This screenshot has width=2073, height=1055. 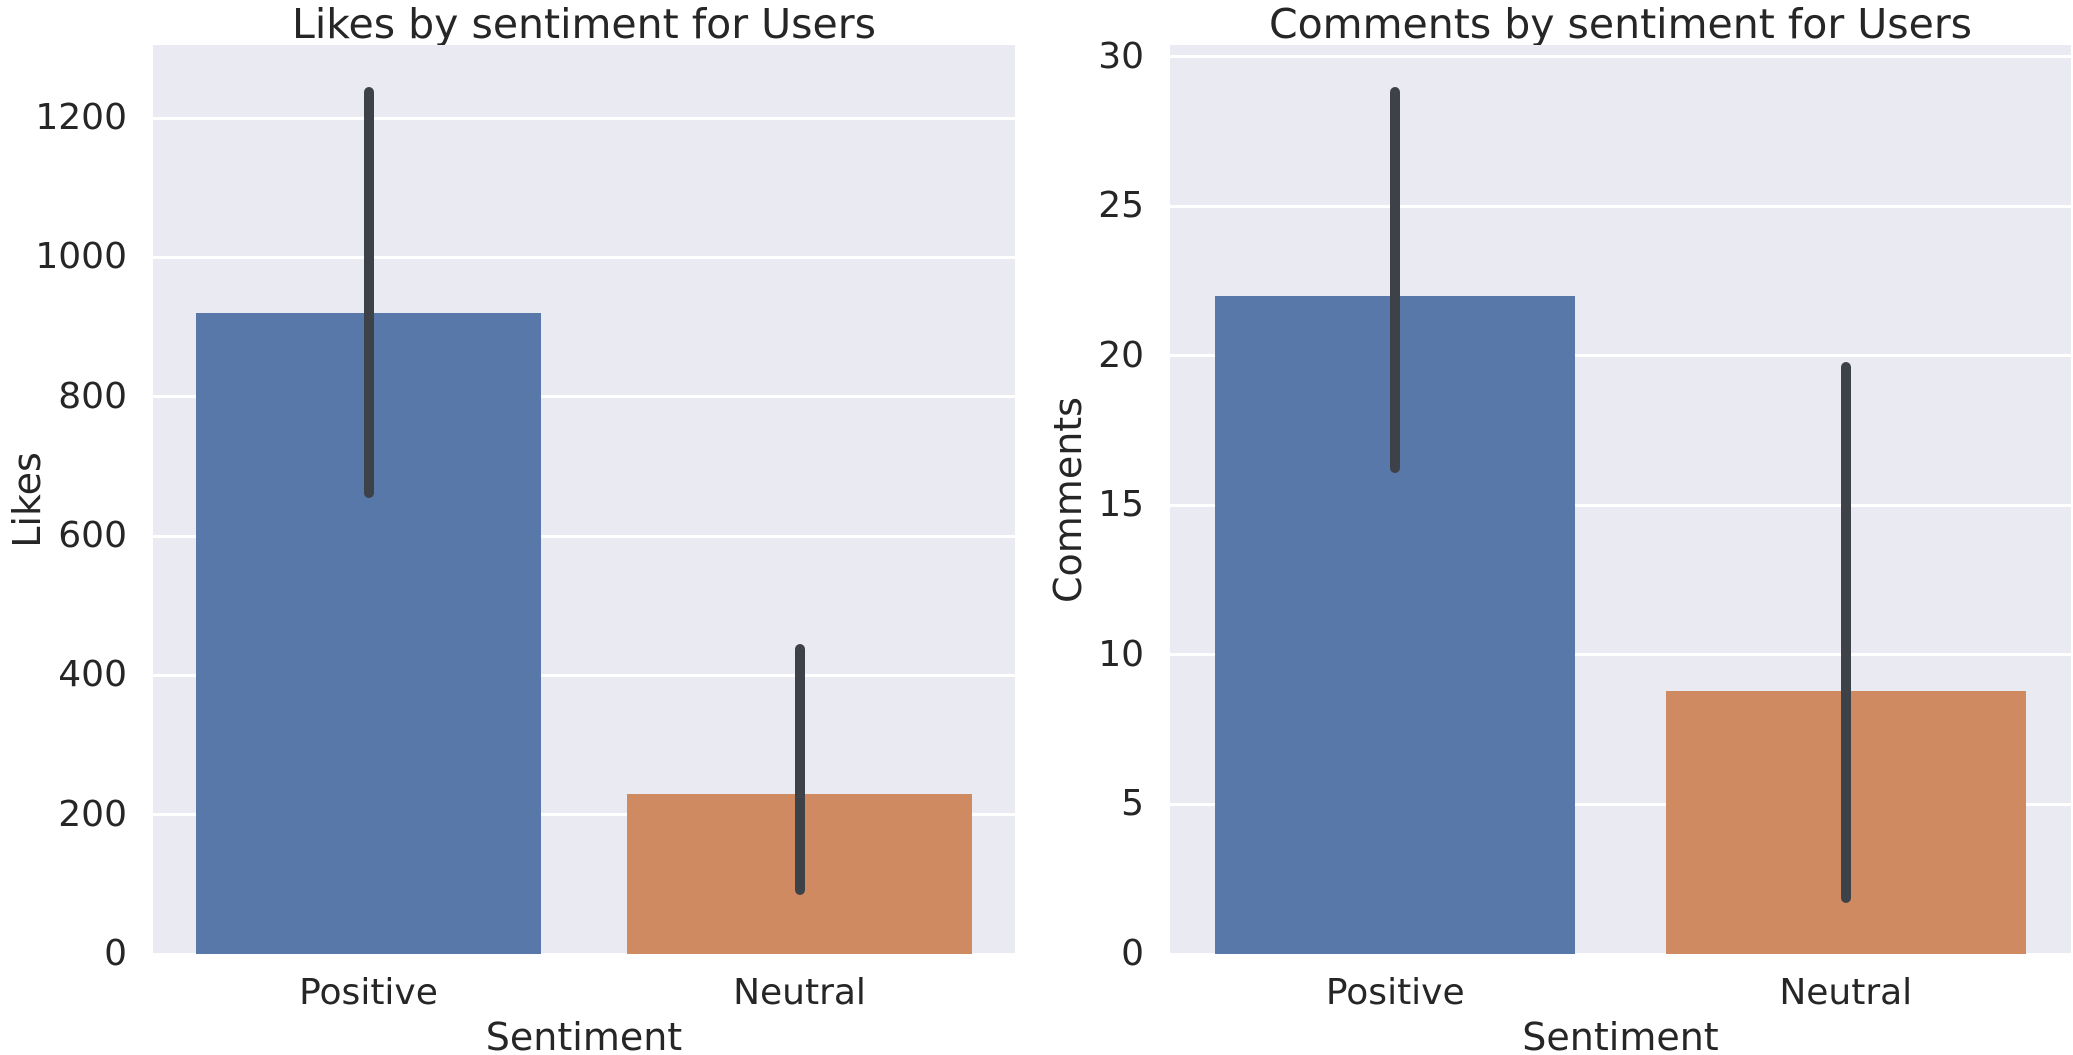 What do you see at coordinates (1121, 355) in the screenshot?
I see `y-tick-label: 20` at bounding box center [1121, 355].